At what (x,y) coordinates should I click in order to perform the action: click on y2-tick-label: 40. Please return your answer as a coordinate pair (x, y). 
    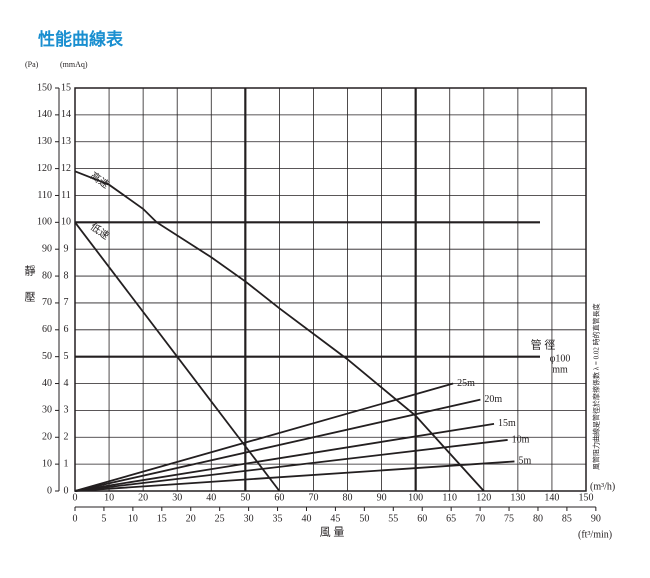
    Looking at the image, I should click on (47, 383).